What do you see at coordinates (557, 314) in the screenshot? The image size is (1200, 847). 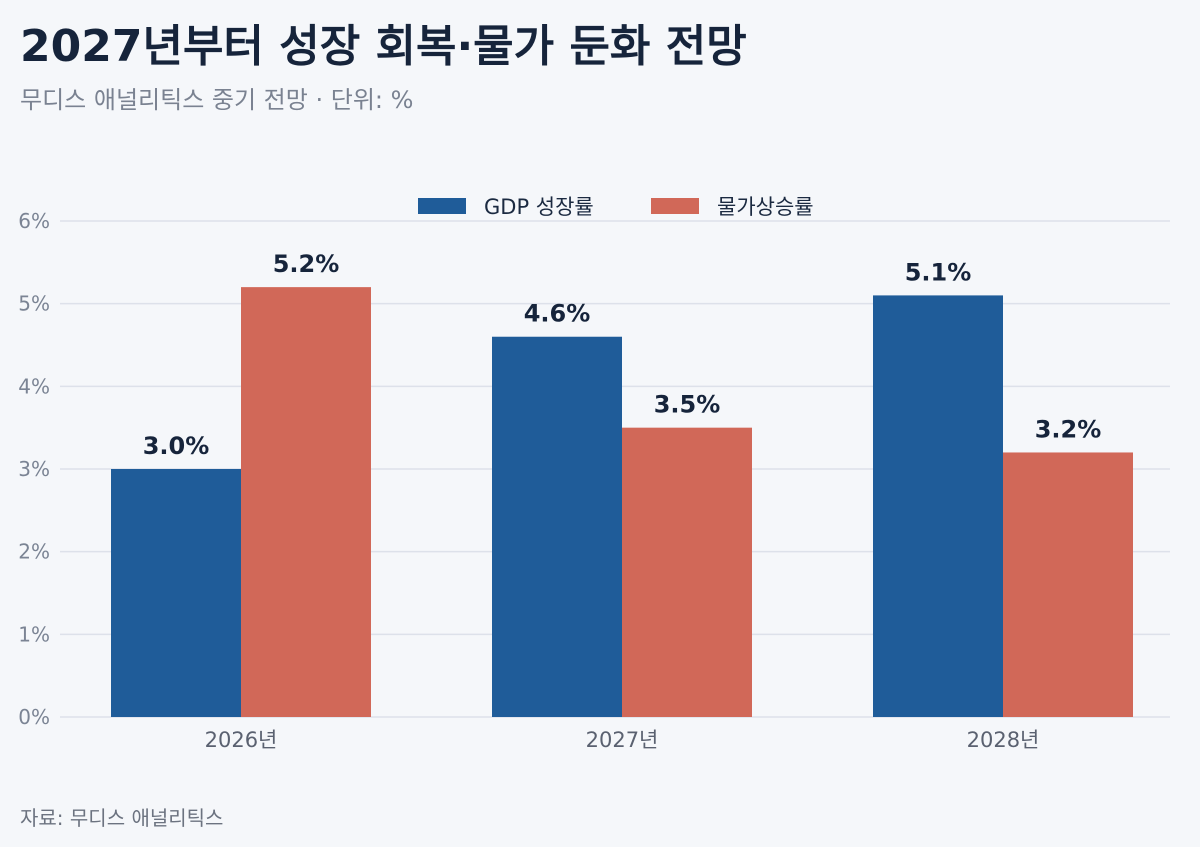 I see `data-label: 4.6%` at bounding box center [557, 314].